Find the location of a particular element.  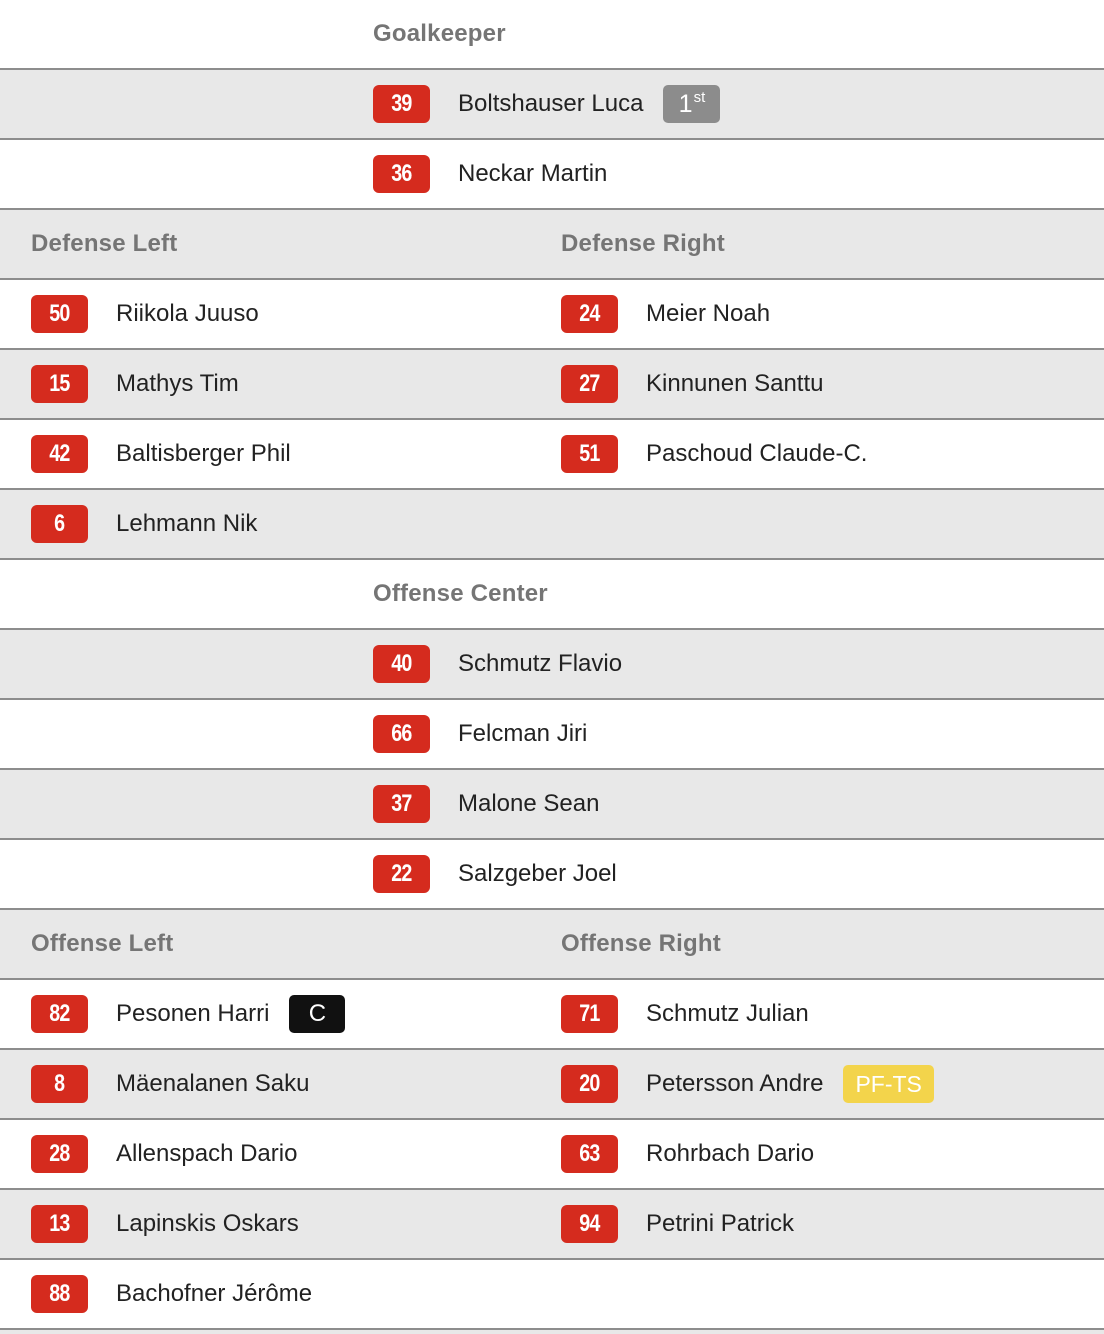

player-name: Petrini Patrick is located at coordinates (720, 1223).